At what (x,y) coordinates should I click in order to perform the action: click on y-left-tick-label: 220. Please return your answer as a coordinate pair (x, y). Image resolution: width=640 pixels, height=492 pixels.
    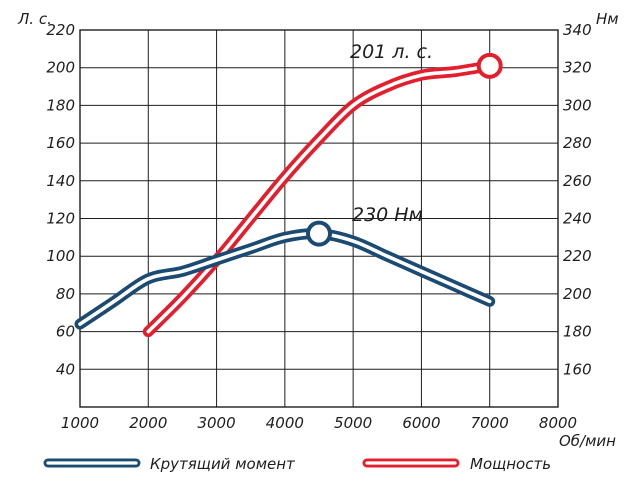
    Looking at the image, I should click on (60, 30).